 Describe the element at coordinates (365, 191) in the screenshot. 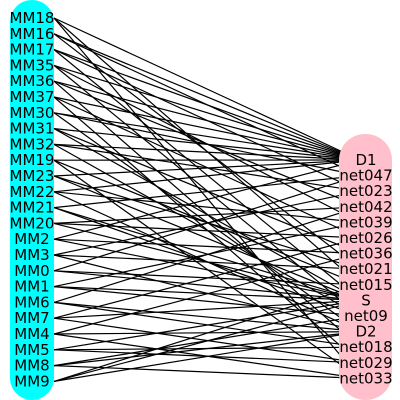

I see `node-net023: net023` at that location.